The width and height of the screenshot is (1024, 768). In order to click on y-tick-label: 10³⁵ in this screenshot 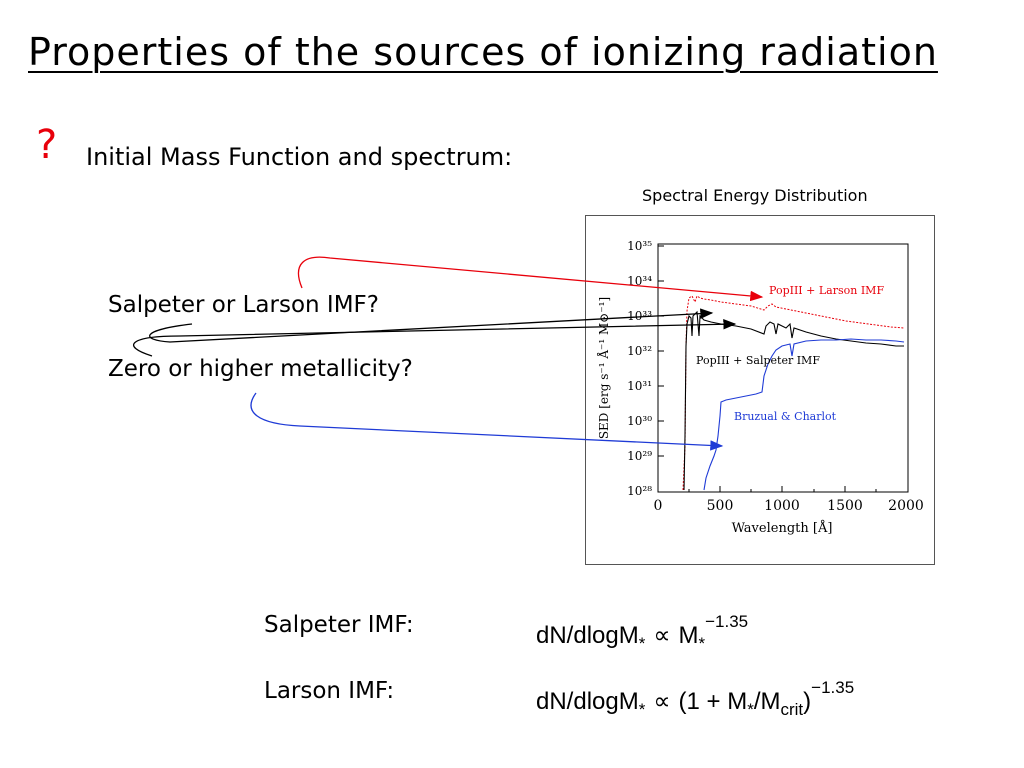, I will do `click(639, 246)`.